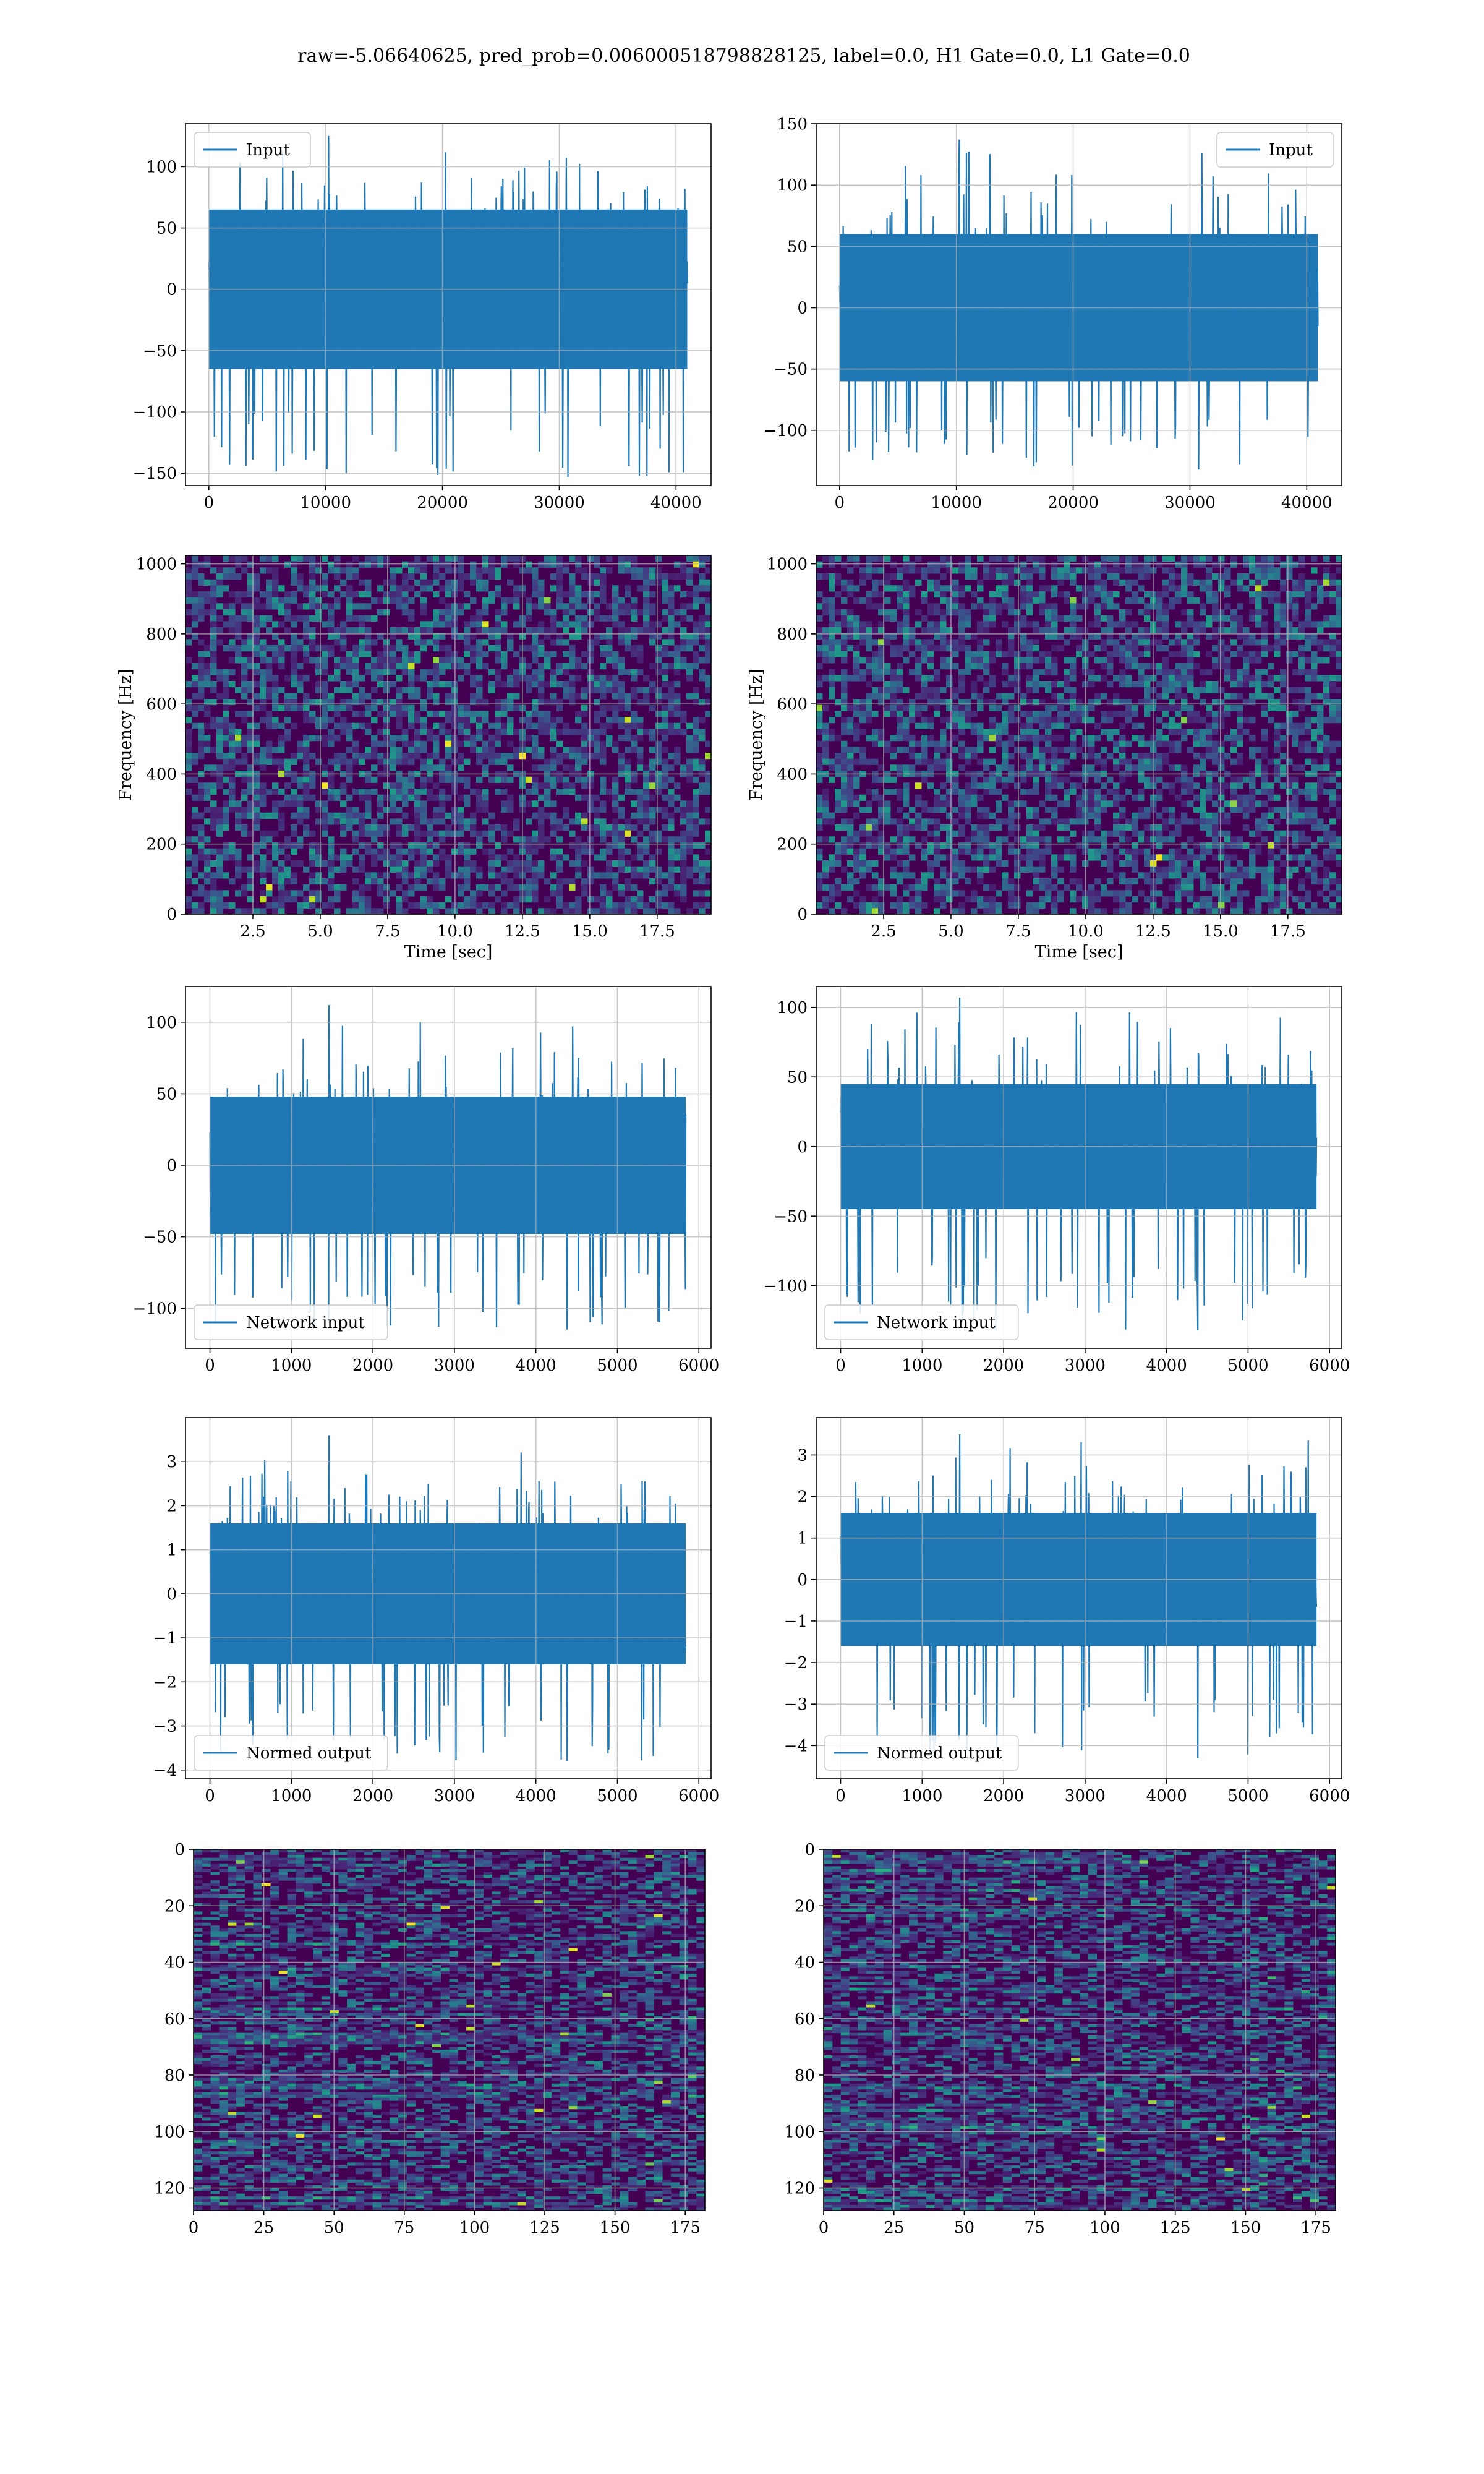 The height and width of the screenshot is (2474, 1484). I want to click on x-tick-label: 75, so click(404, 2228).